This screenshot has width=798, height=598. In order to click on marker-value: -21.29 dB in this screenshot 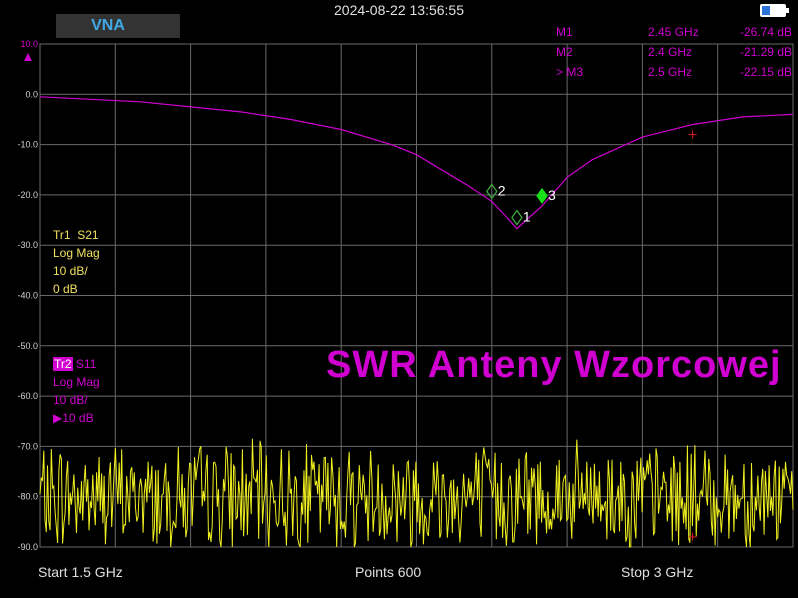, I will do `click(765, 52)`.